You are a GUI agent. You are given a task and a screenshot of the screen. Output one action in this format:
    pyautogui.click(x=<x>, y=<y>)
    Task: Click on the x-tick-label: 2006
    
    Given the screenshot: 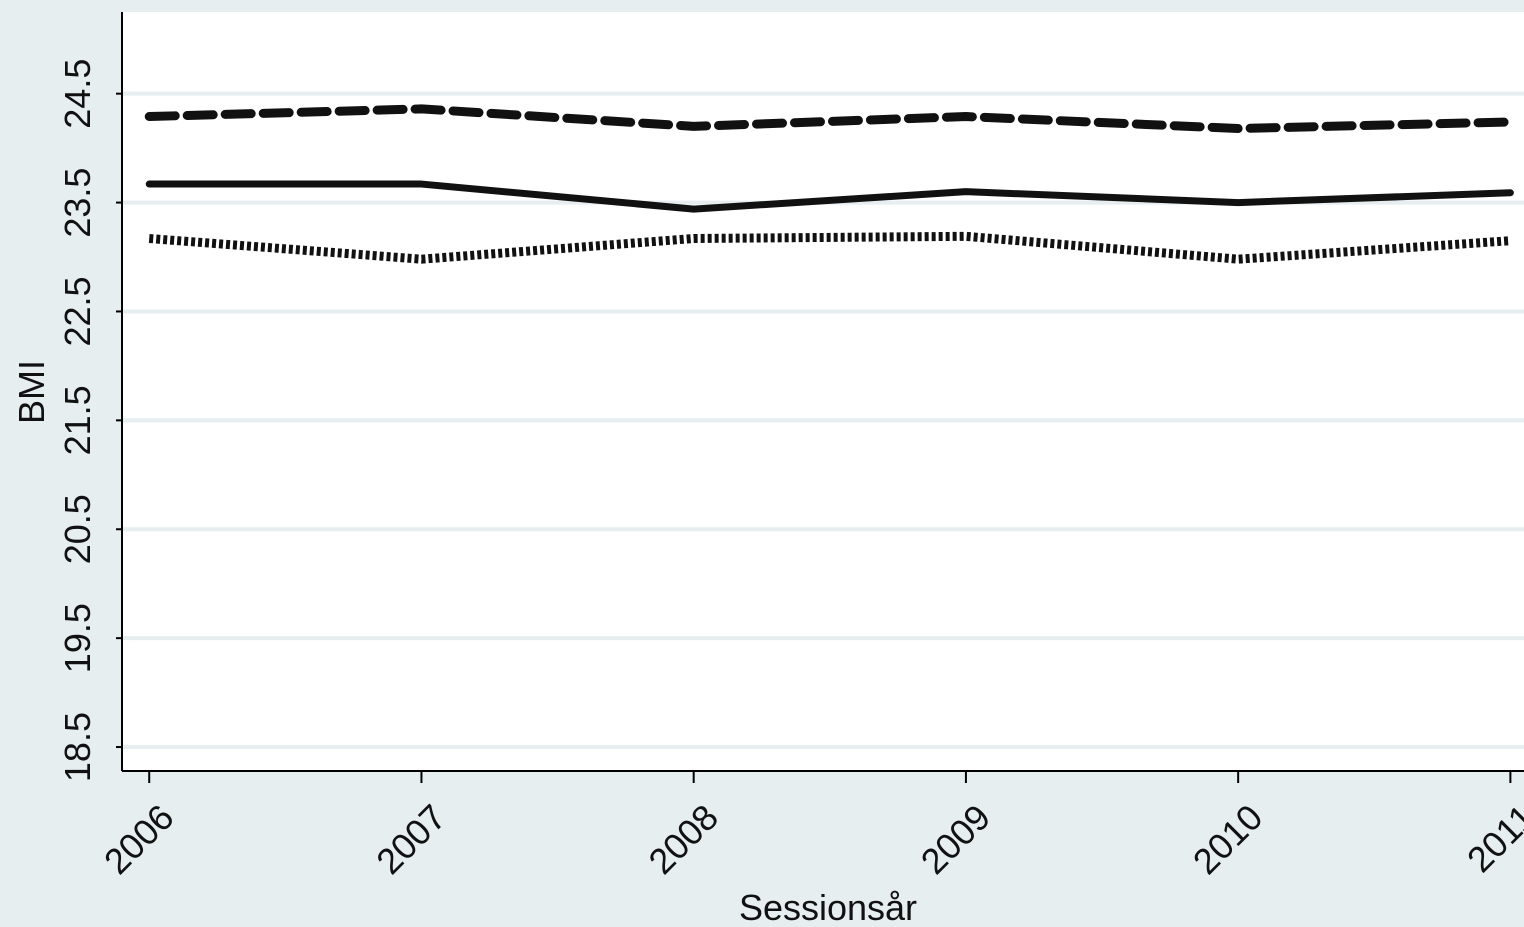 What is the action you would take?
    pyautogui.click(x=139, y=839)
    